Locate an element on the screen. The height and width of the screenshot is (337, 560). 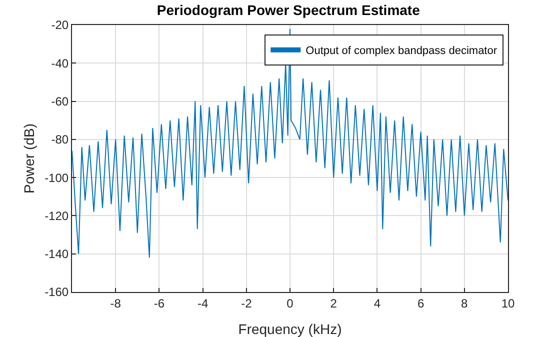
y-tick-label: -140 is located at coordinates (56, 254).